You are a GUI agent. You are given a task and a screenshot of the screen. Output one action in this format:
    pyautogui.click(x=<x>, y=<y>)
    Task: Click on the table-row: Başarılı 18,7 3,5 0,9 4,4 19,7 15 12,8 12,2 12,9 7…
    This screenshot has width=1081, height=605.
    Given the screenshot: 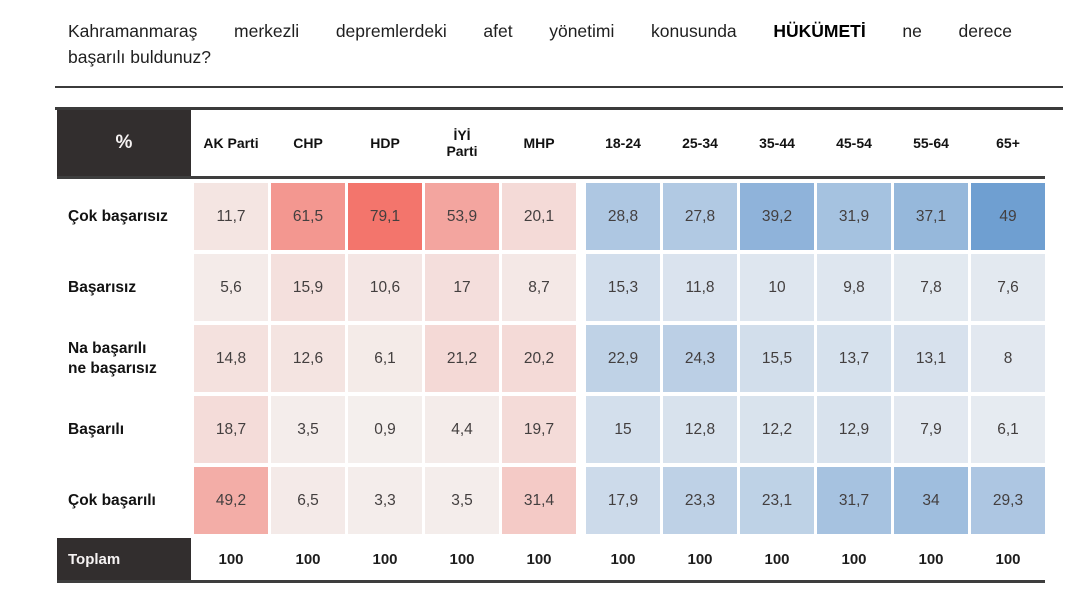 What is the action you would take?
    pyautogui.click(x=551, y=429)
    